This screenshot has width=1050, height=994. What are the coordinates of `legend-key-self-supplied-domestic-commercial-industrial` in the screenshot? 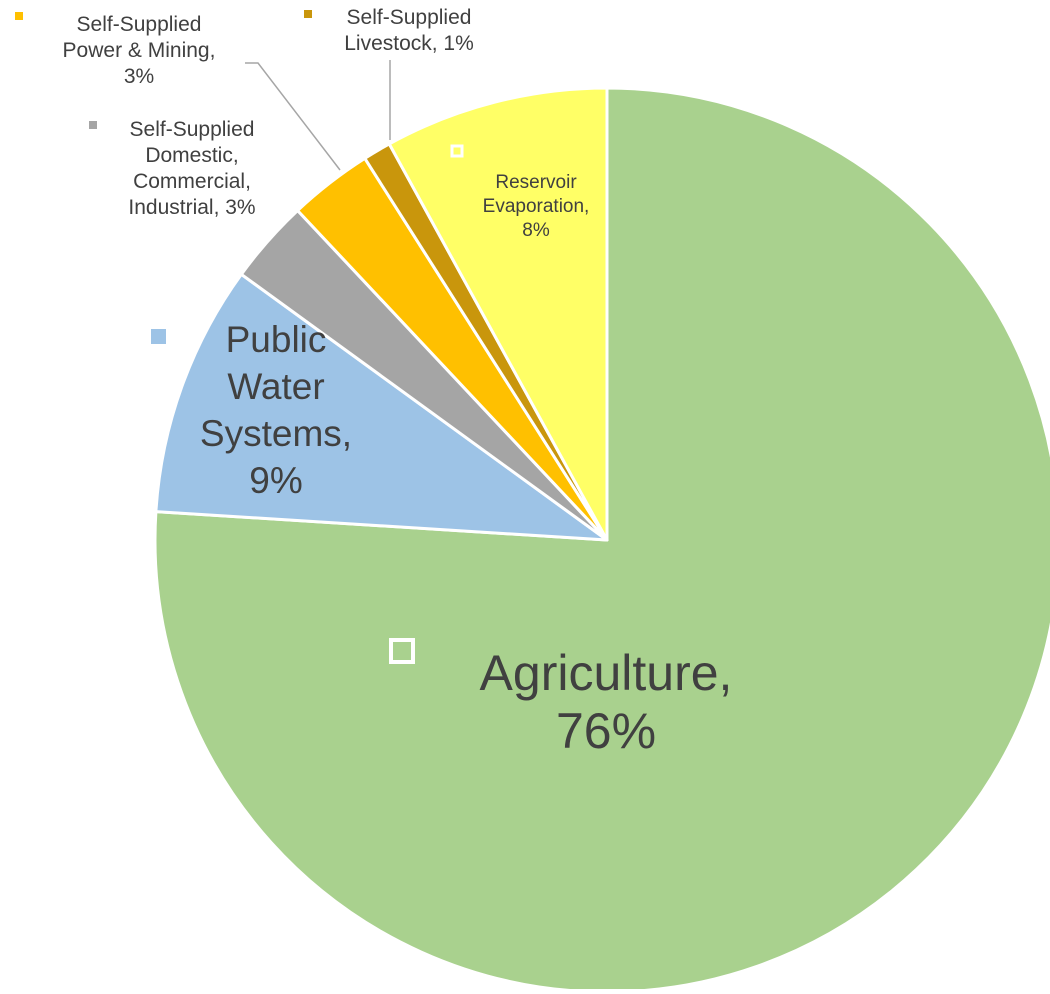 It's located at (93, 125).